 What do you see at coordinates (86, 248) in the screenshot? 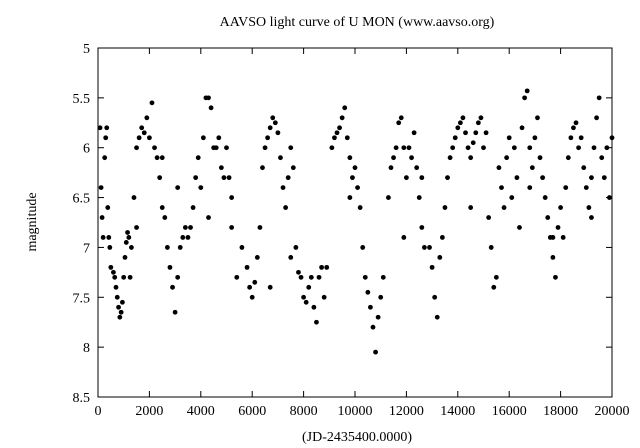
I see `y-tick-label: 7` at bounding box center [86, 248].